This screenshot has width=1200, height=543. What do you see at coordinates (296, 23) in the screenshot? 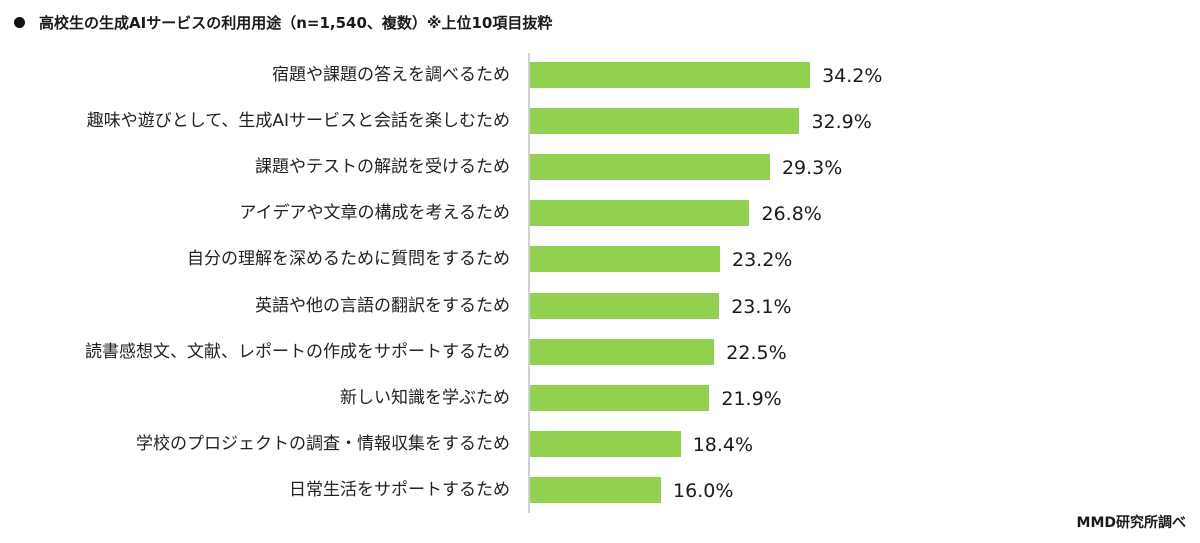
I see `chart-title-text: 高校生の生成AIサービスの利用用途（n=1,540、複数）※上位10項目抜粋` at bounding box center [296, 23].